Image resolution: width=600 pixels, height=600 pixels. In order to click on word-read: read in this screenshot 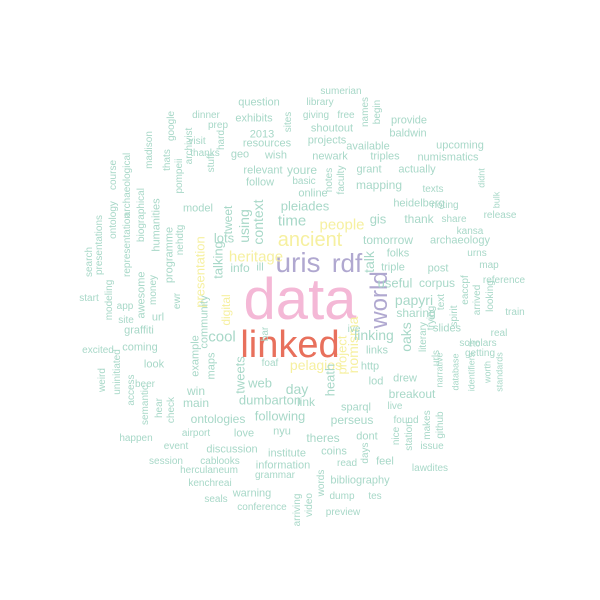, I will do `click(347, 463)`.